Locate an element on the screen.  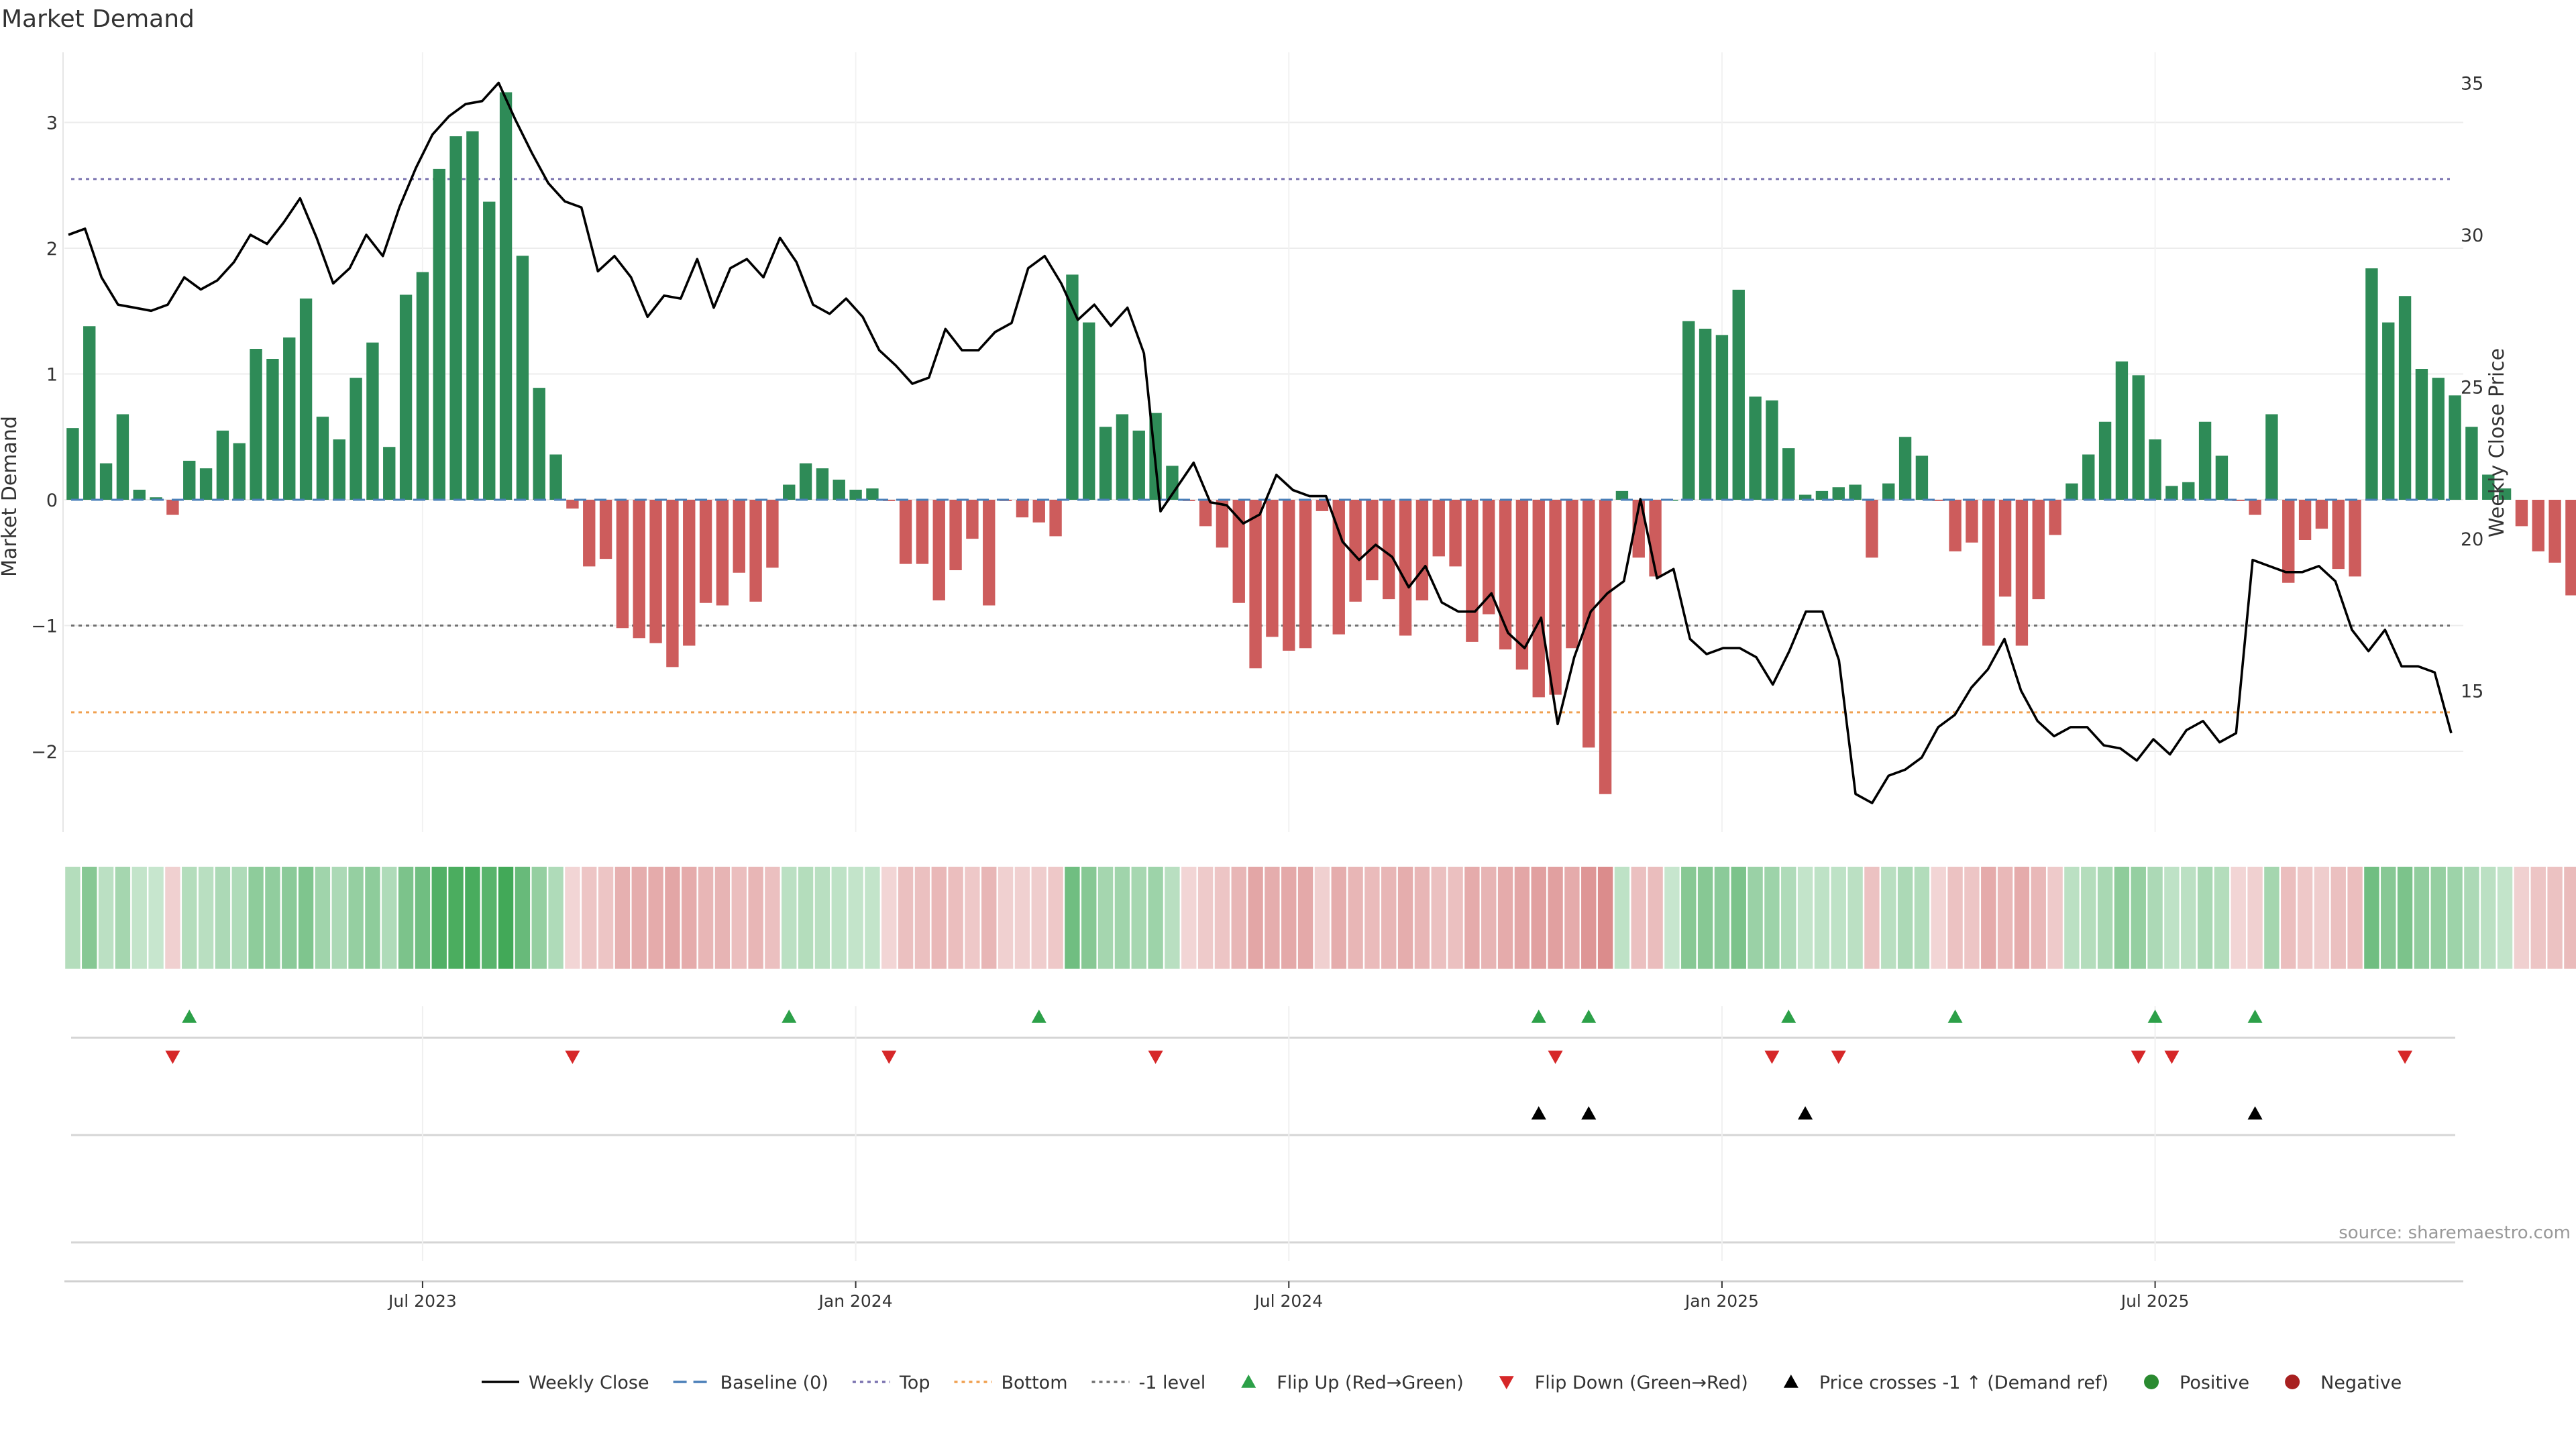
legend-label: Flip Down (Green→Red) is located at coordinates (1641, 1383).